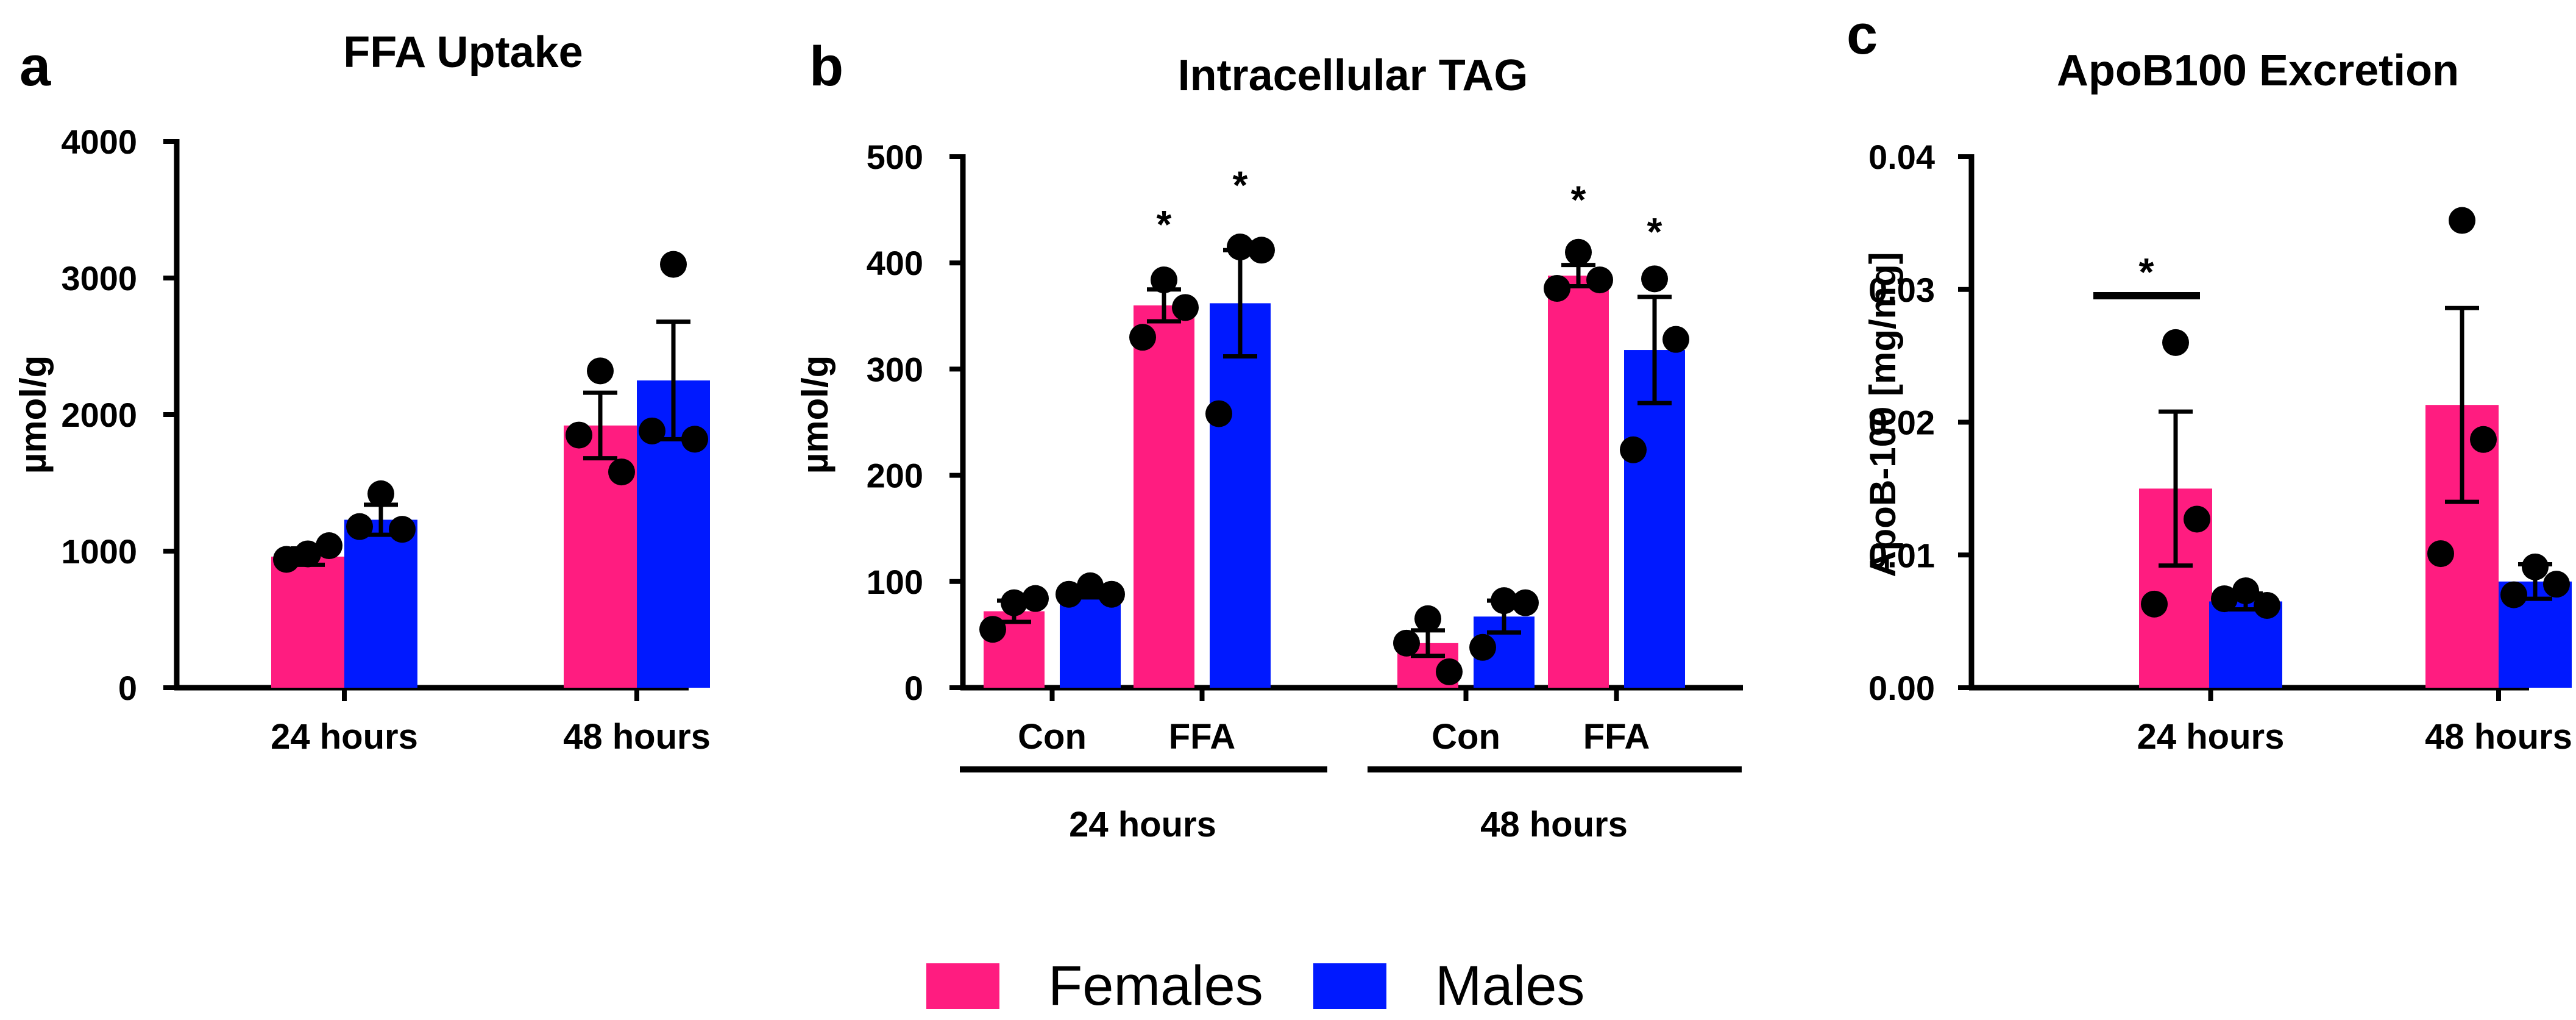  What do you see at coordinates (895, 582) in the screenshot?
I see `y-tick-label: 100` at bounding box center [895, 582].